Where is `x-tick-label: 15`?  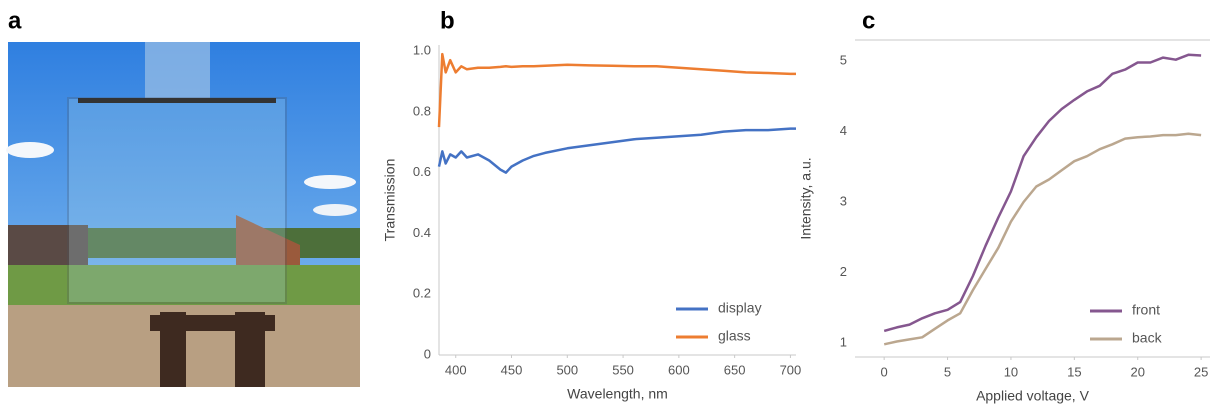 x-tick-label: 15 is located at coordinates (1074, 371).